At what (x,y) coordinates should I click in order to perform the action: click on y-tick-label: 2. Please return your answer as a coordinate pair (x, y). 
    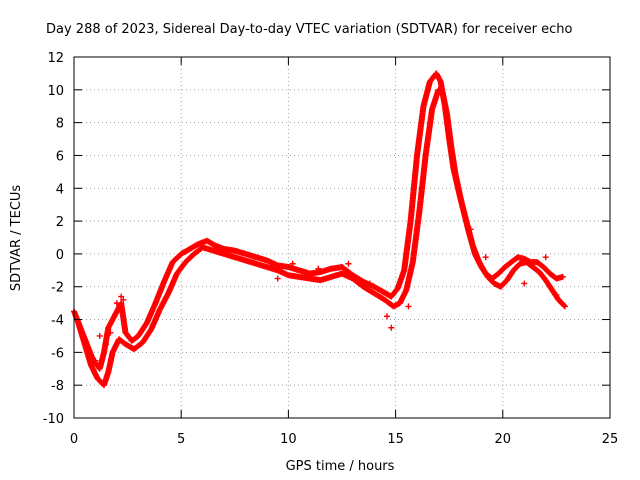
    Looking at the image, I should click on (60, 222).